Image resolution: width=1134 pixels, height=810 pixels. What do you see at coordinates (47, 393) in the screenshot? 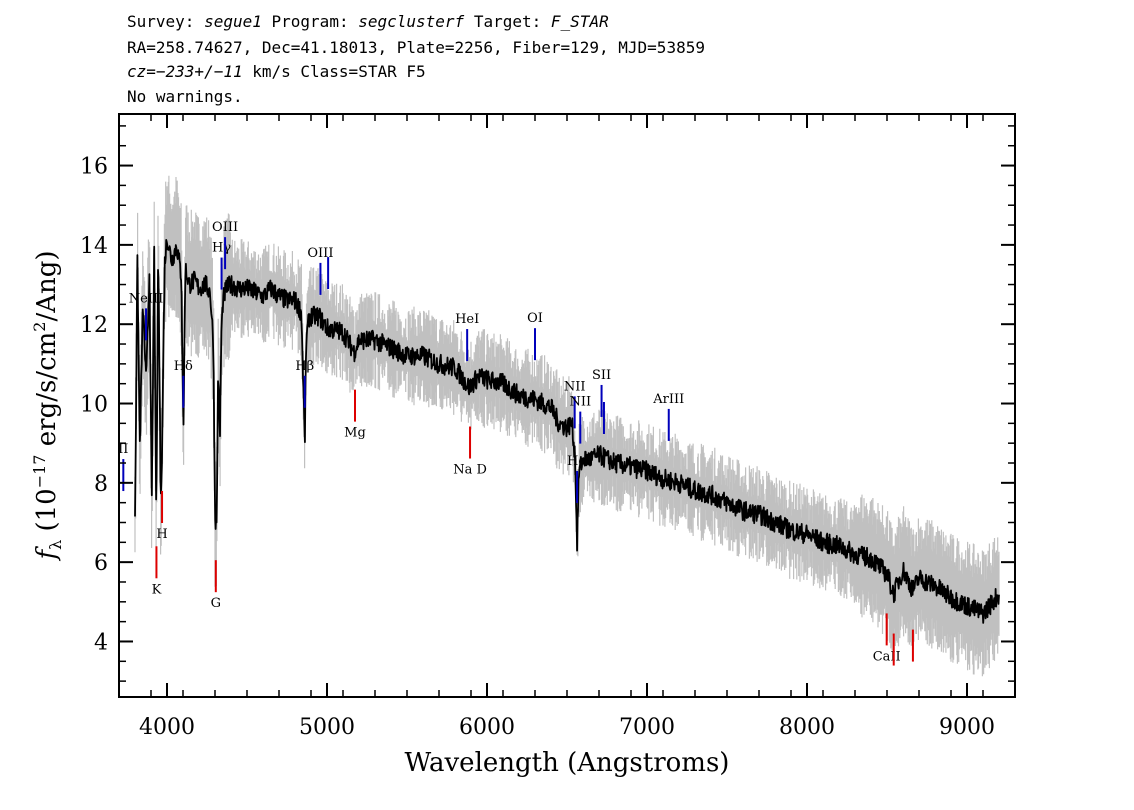
I see `y-axis-label-post: erg/s/cm` at bounding box center [47, 393].